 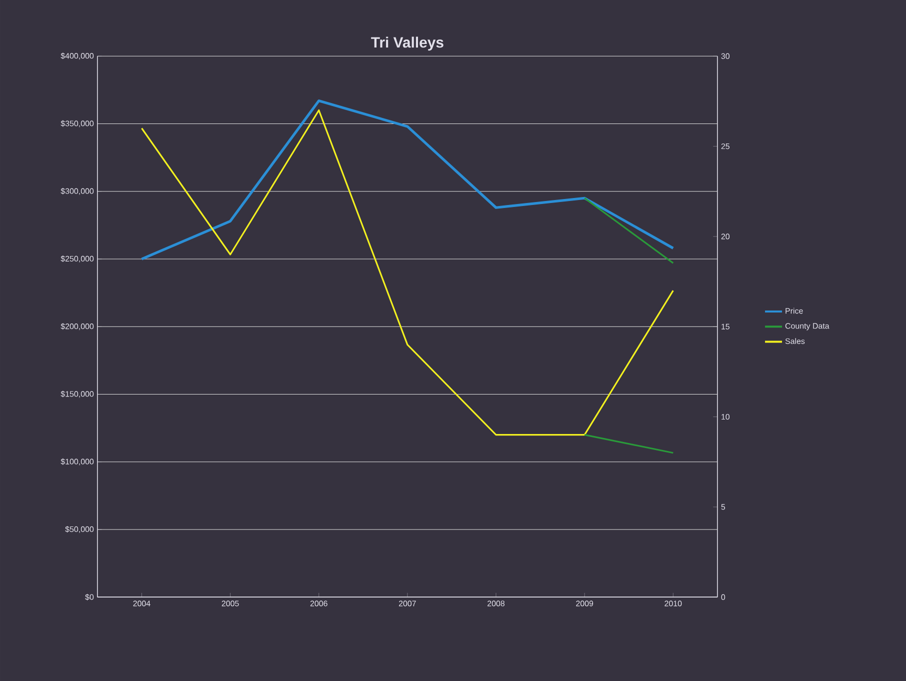 What do you see at coordinates (407, 43) in the screenshot?
I see `chart-title: Tri Valleys` at bounding box center [407, 43].